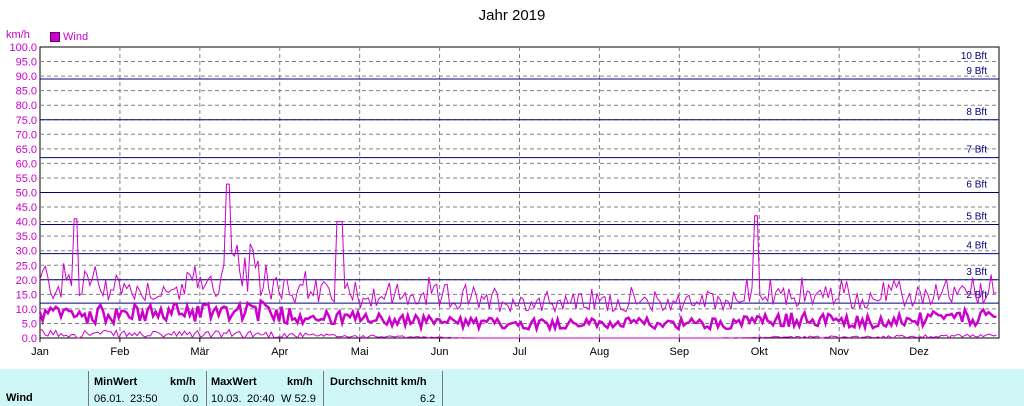 The width and height of the screenshot is (1024, 406). I want to click on stats-row-label: Wind, so click(19, 398).